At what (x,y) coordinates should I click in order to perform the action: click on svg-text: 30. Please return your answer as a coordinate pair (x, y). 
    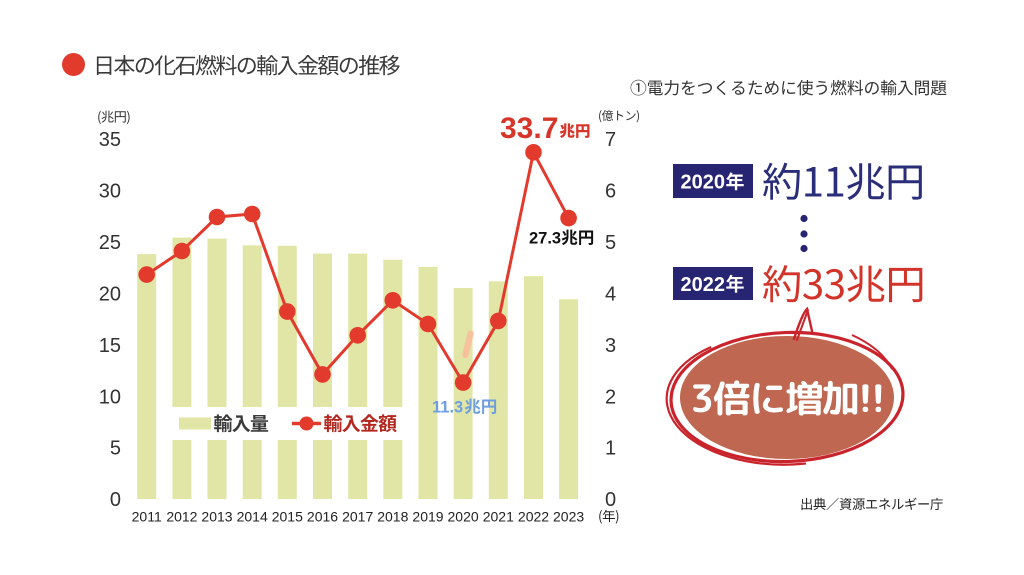
    Looking at the image, I should click on (110, 192).